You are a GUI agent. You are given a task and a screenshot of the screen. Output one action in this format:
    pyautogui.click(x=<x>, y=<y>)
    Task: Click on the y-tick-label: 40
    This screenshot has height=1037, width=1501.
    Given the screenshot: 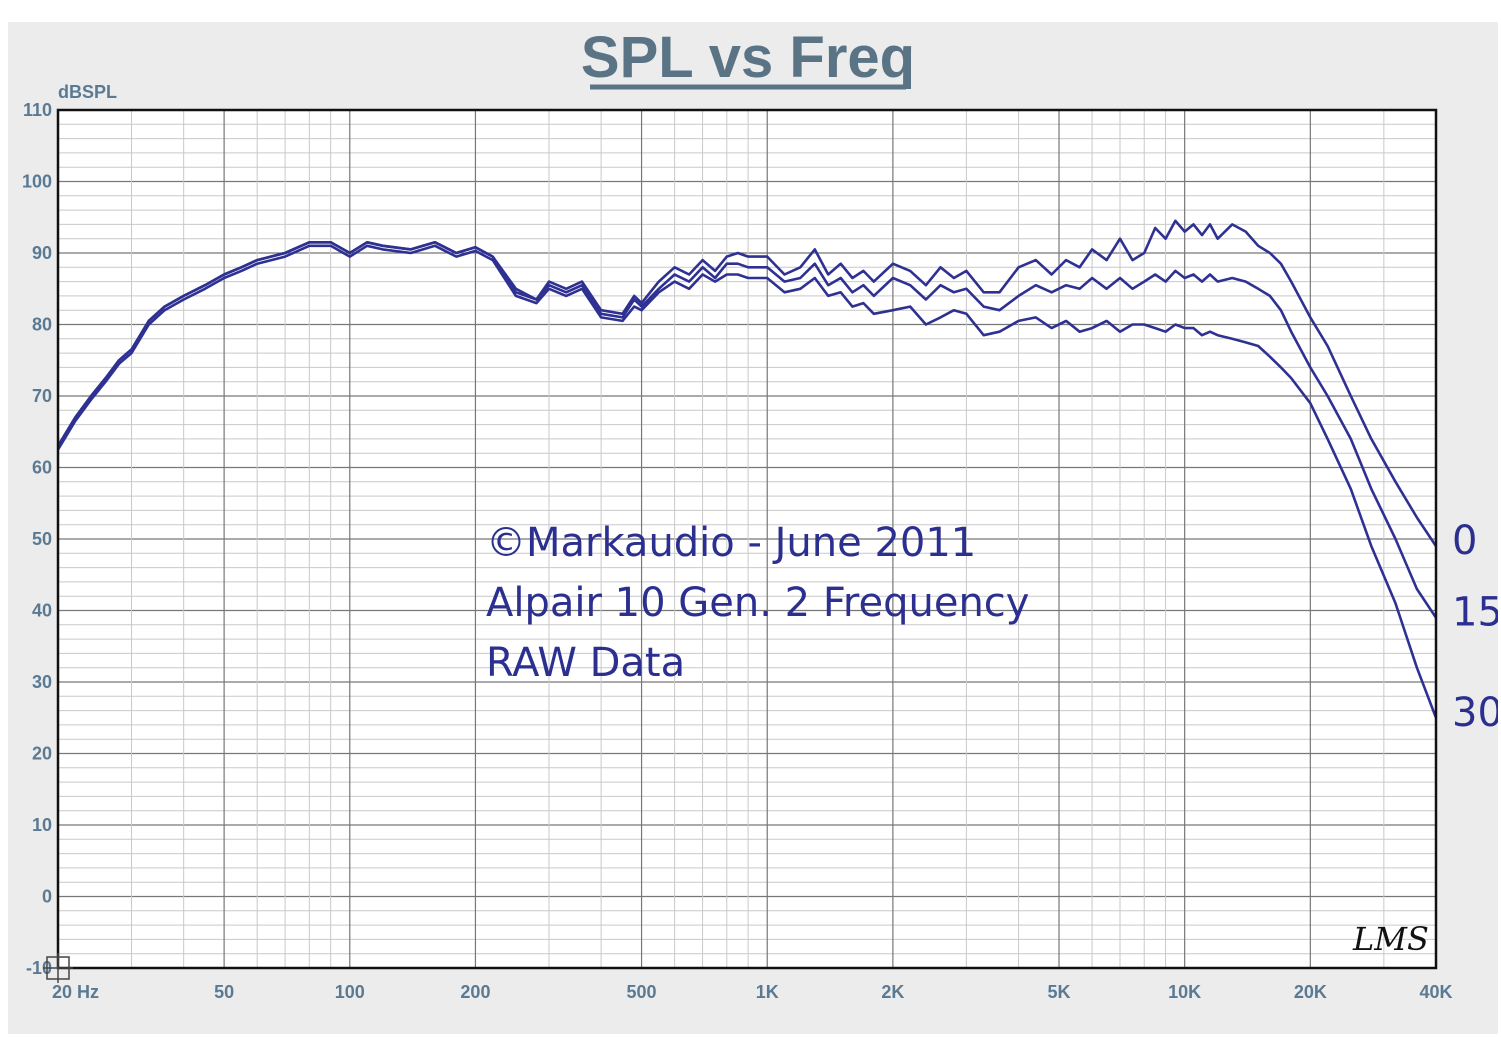 What is the action you would take?
    pyautogui.click(x=42, y=611)
    